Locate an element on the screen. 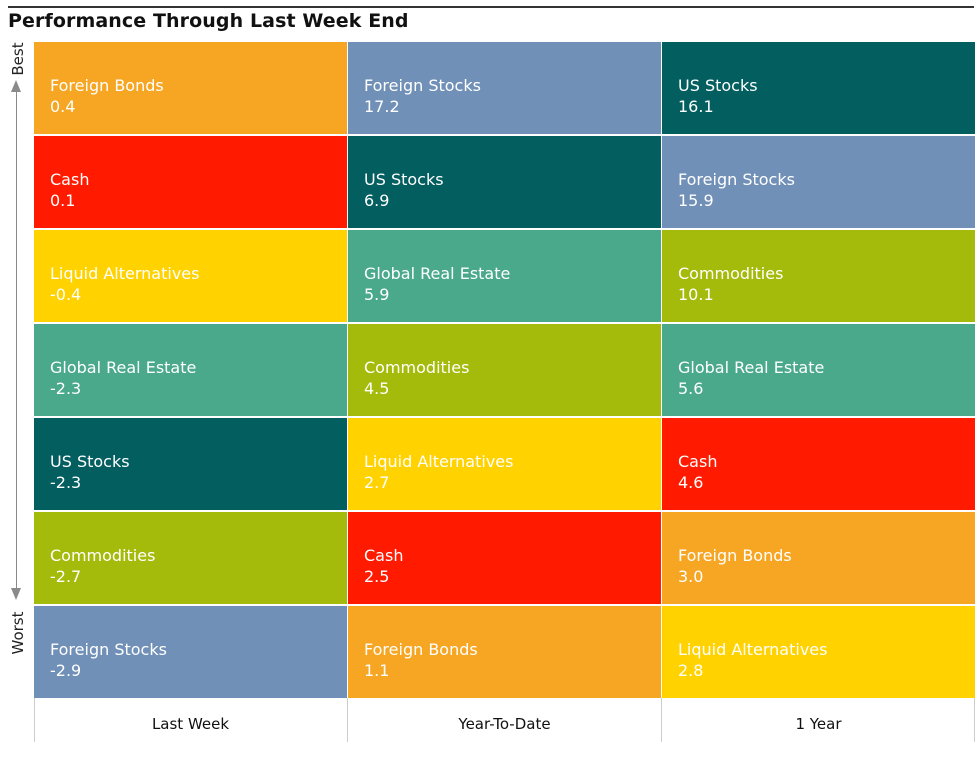  grid-cell: Global Real Estate -2.3 is located at coordinates (190, 370).